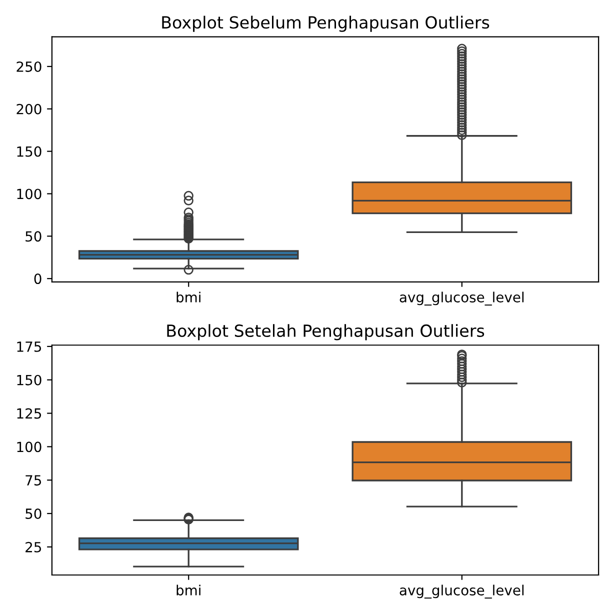 The image size is (604, 613). Describe the element at coordinates (38, 279) in the screenshot. I see `y-tick-label: 0` at that location.